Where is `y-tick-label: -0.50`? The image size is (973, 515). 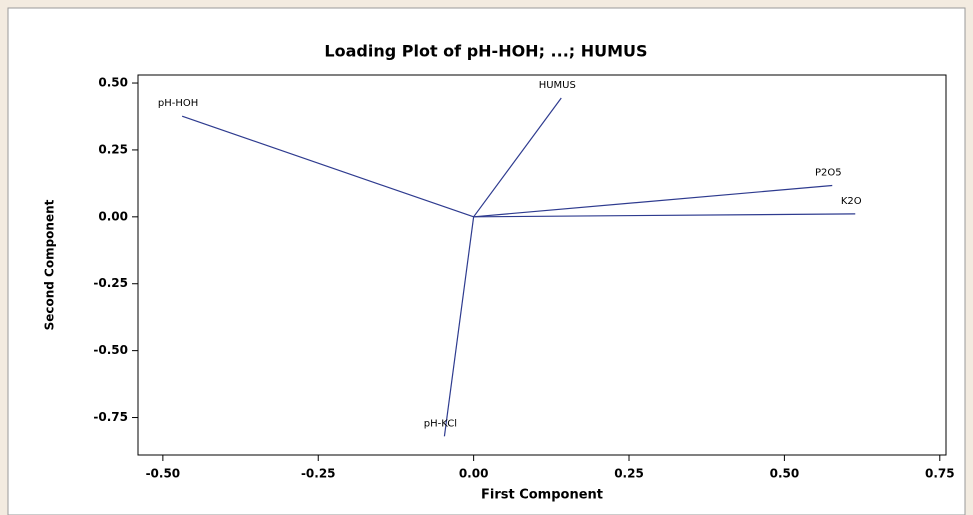 y-tick-label: -0.50 is located at coordinates (110, 350).